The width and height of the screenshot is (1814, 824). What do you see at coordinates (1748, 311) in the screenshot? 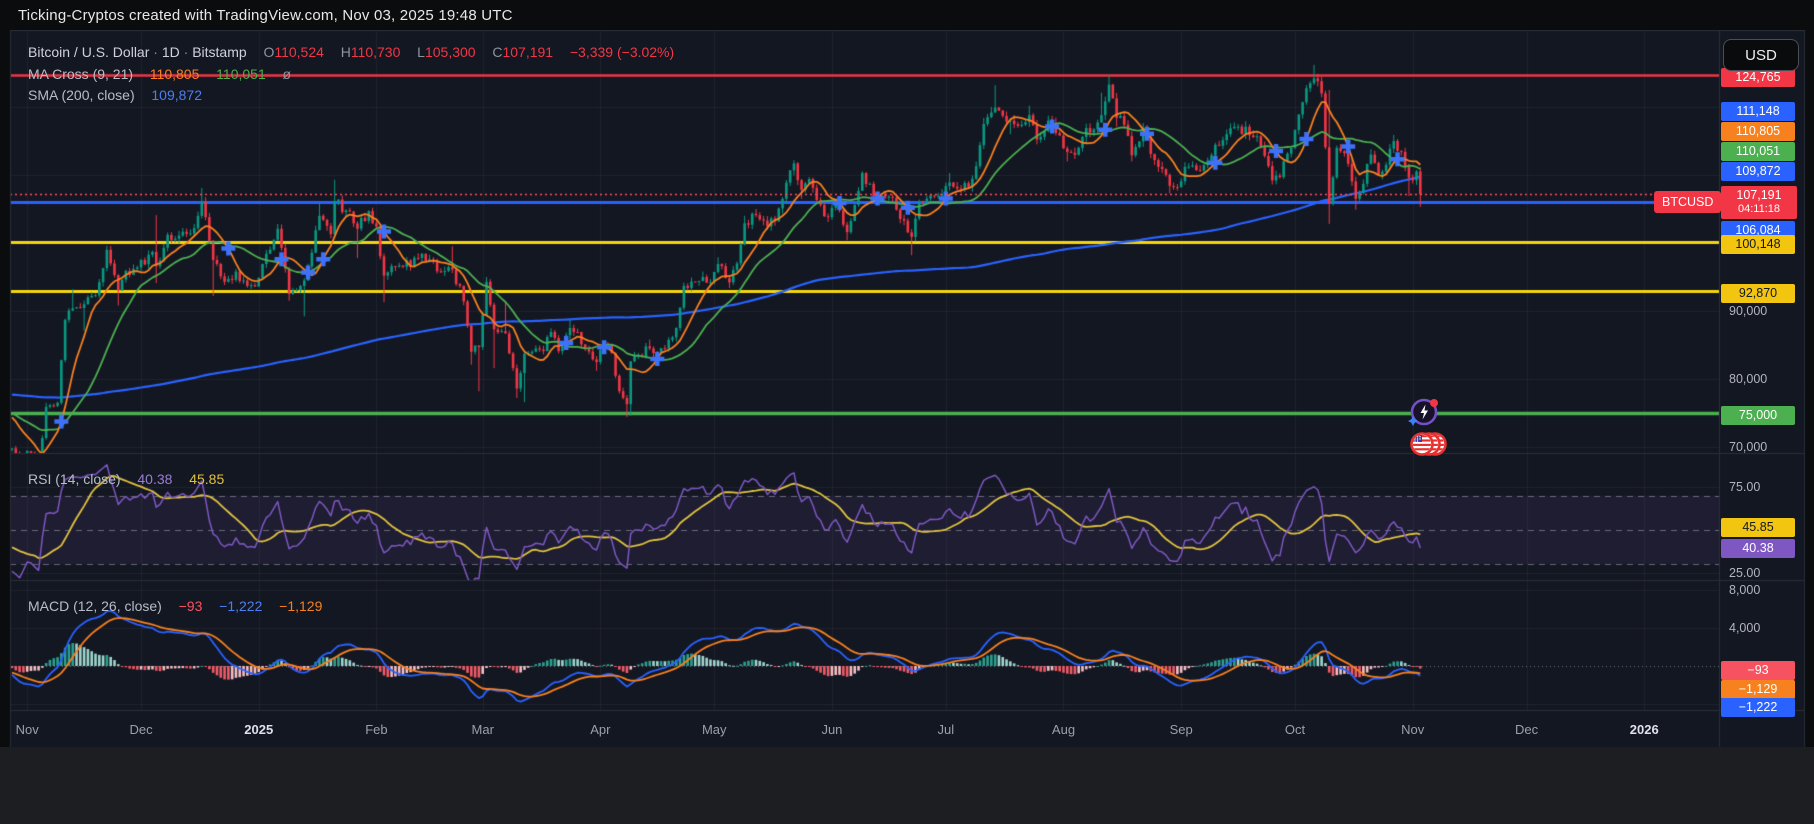
I see `axis-tick-label: 90,000` at bounding box center [1748, 311].